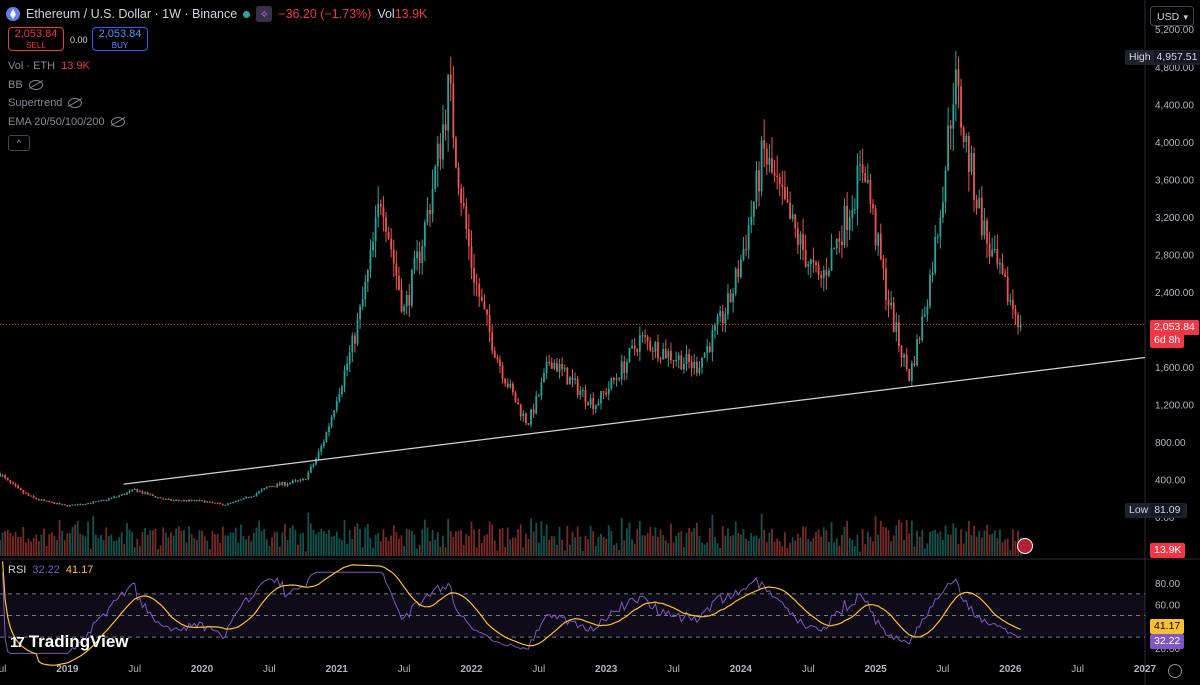 This screenshot has width=1200, height=685. I want to click on settings-icon, so click(1175, 671).